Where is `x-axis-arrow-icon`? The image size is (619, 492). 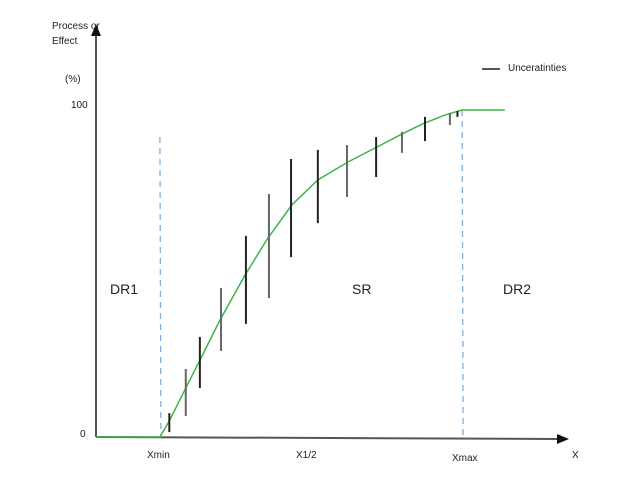 x-axis-arrow-icon is located at coordinates (563, 439).